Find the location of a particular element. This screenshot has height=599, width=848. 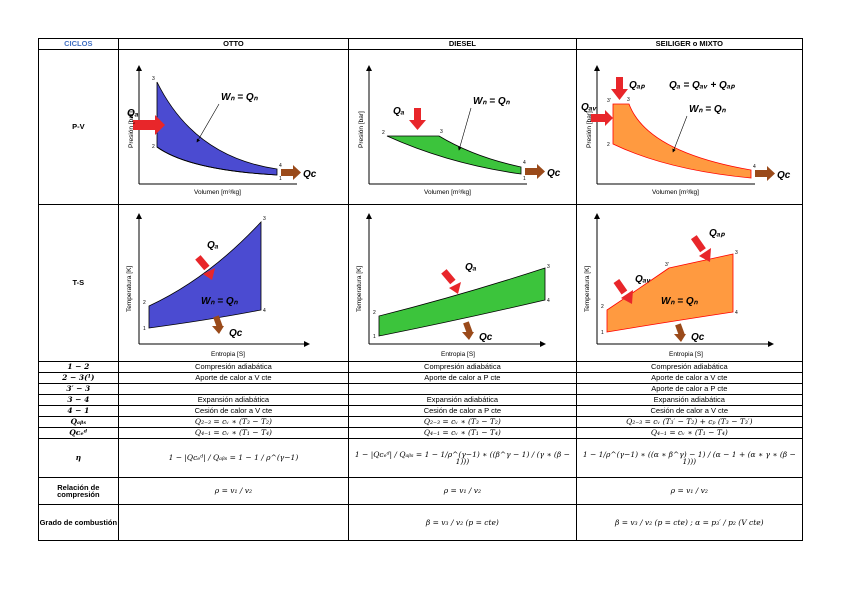

row-label: Relación de compresión is located at coordinates (78, 491).